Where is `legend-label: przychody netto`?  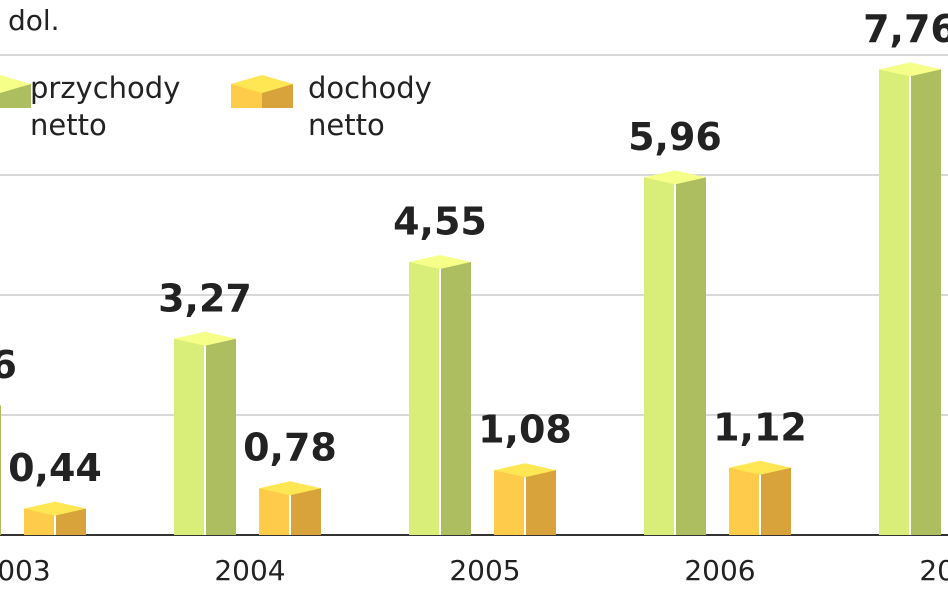 legend-label: przychody netto is located at coordinates (105, 106).